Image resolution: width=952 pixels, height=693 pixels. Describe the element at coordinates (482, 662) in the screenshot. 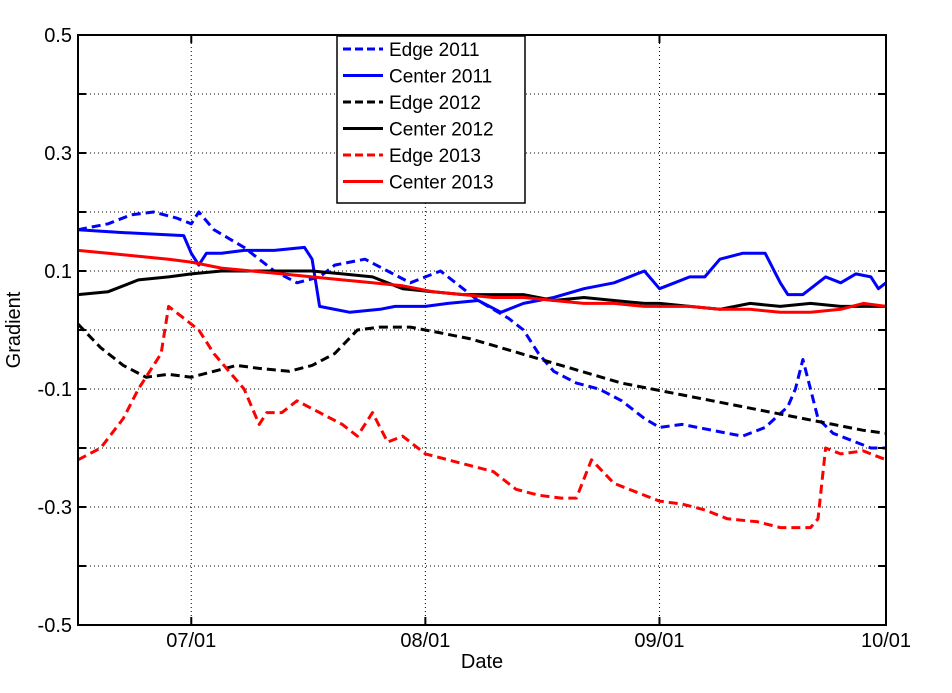

I see `x-axis-label: Date` at that location.